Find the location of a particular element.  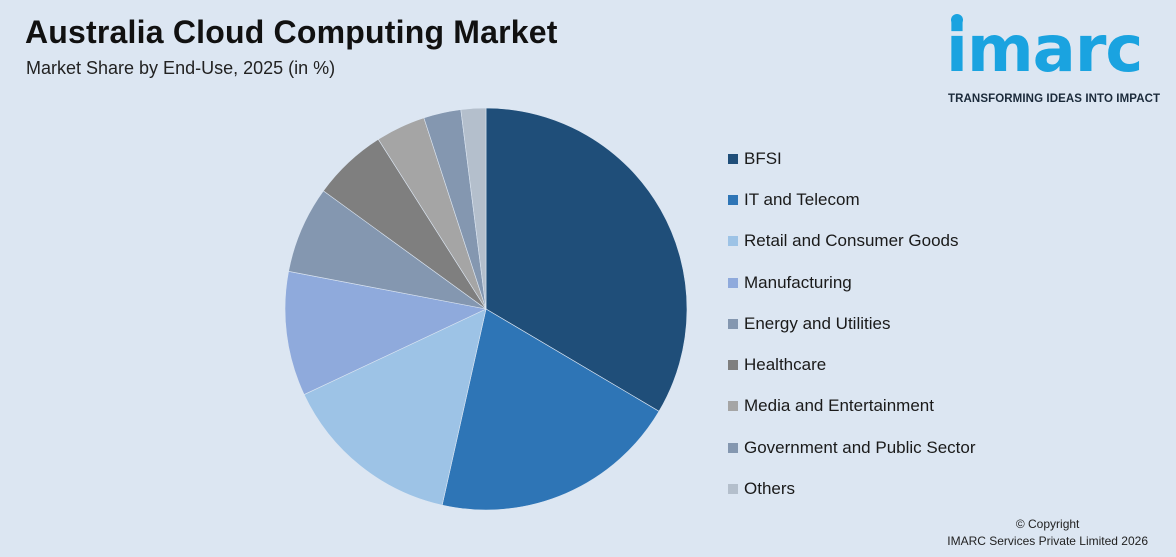

legend-item: Others is located at coordinates (852, 488).